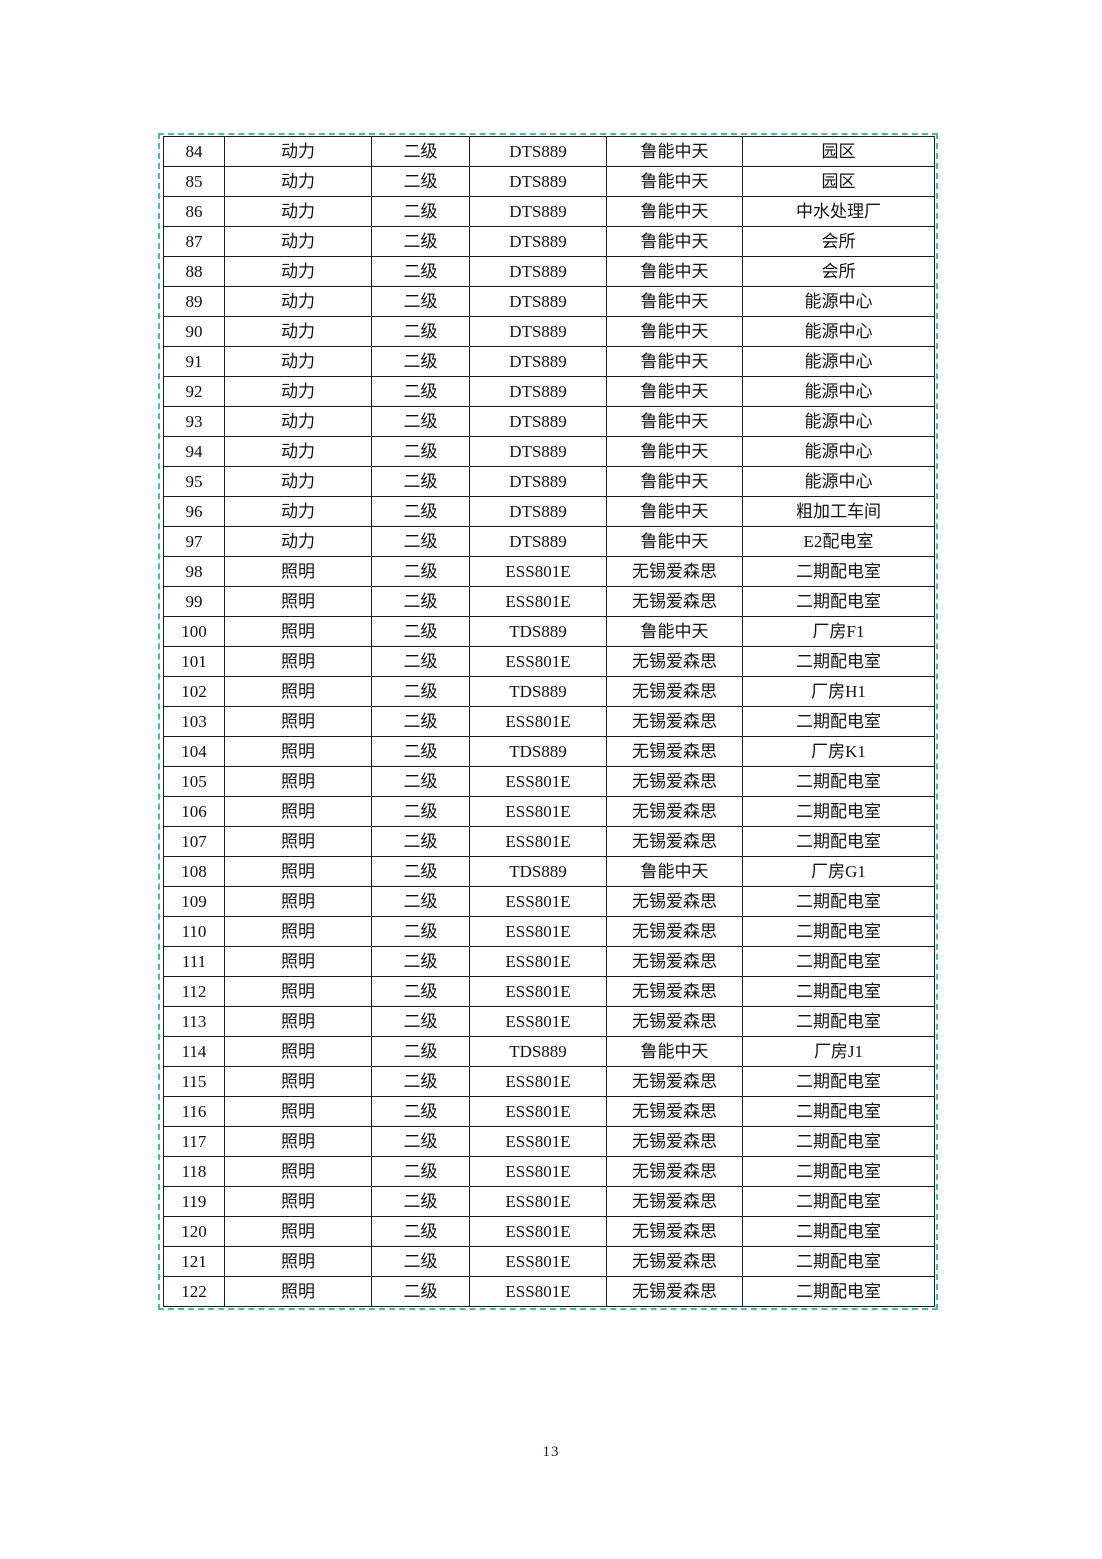 This screenshot has height=1559, width=1102. What do you see at coordinates (549, 601) in the screenshot?
I see `table-row: 99 照明 二级 ESS801E 无锡爱森思 二期配电室` at bounding box center [549, 601].